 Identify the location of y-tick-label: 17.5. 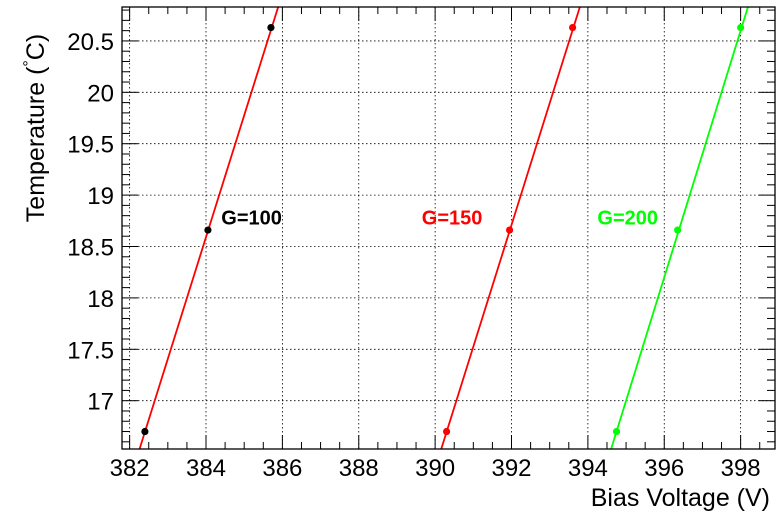
(90, 350).